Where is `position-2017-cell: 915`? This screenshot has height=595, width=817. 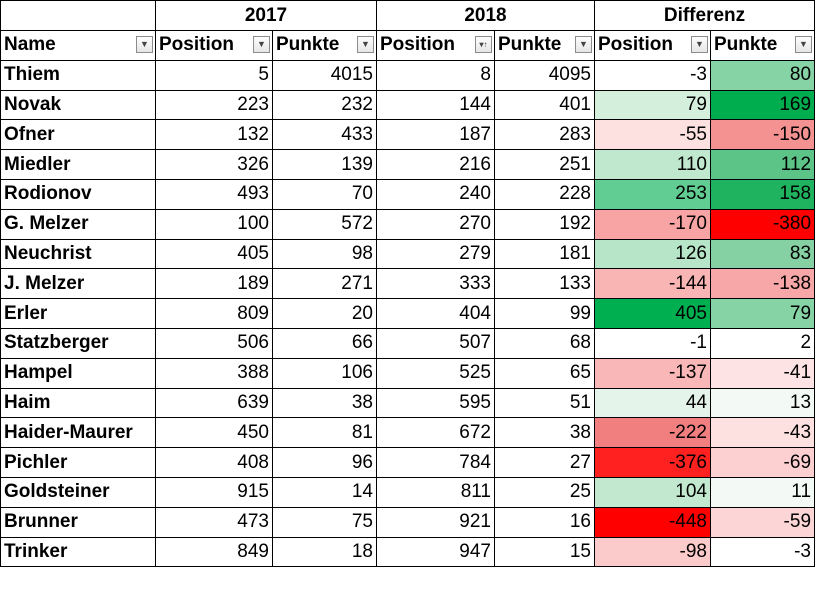
position-2017-cell: 915 is located at coordinates (214, 492).